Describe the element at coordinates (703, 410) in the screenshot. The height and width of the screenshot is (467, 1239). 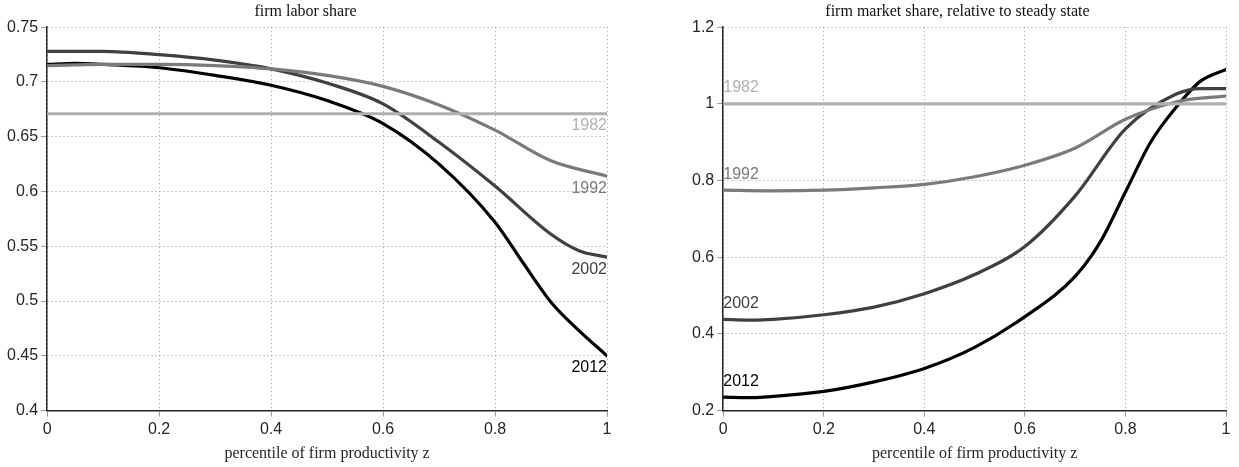
I see `y-tick-label: 0.2` at that location.